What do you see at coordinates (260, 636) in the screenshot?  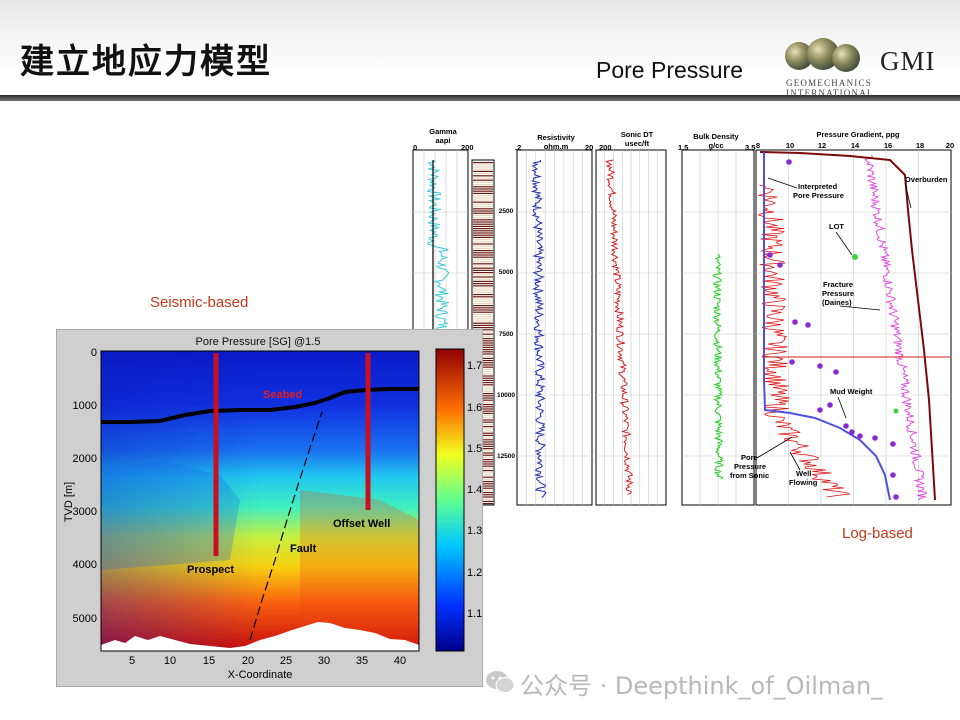 I see `basement-white-region` at bounding box center [260, 636].